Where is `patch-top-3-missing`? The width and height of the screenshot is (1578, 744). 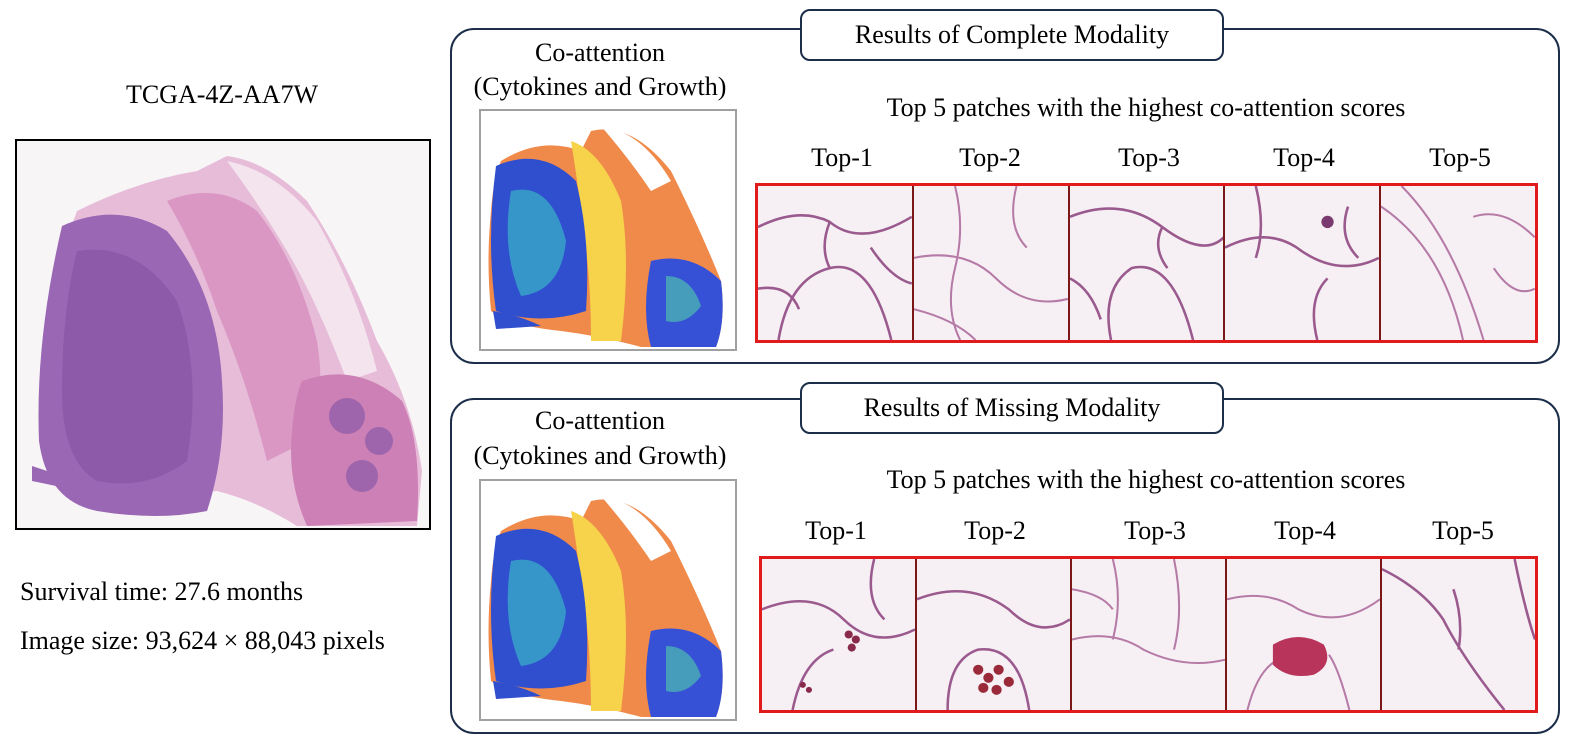
patch-top-3-missing is located at coordinates (1149, 634).